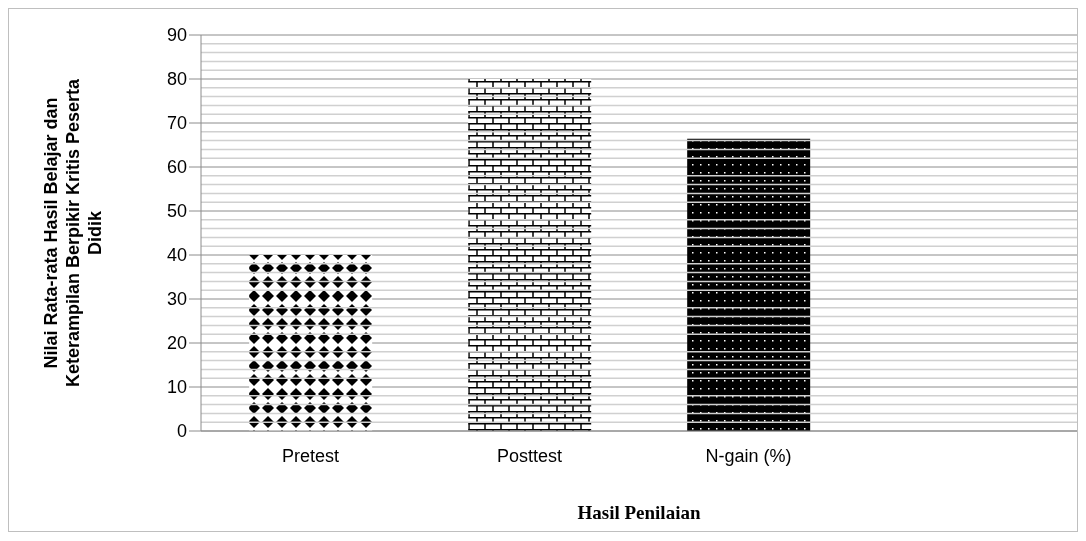 This screenshot has height=541, width=1086. What do you see at coordinates (529, 455) in the screenshot?
I see `x-tick-label: Posttest` at bounding box center [529, 455].